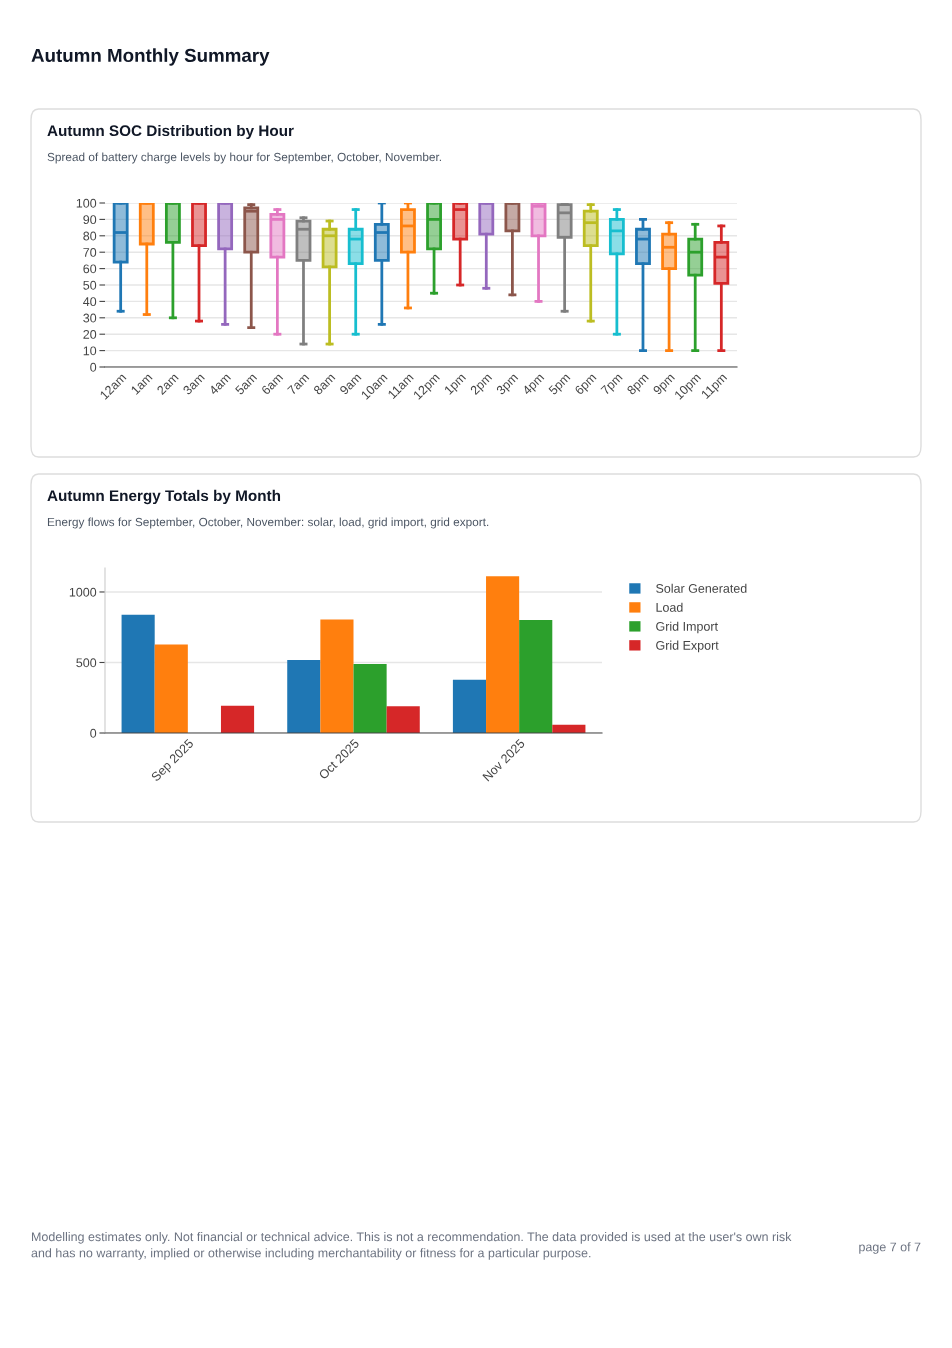 This screenshot has width=952, height=1348. Describe the element at coordinates (86, 663) in the screenshot. I see `y-tick-label: 500` at that location.